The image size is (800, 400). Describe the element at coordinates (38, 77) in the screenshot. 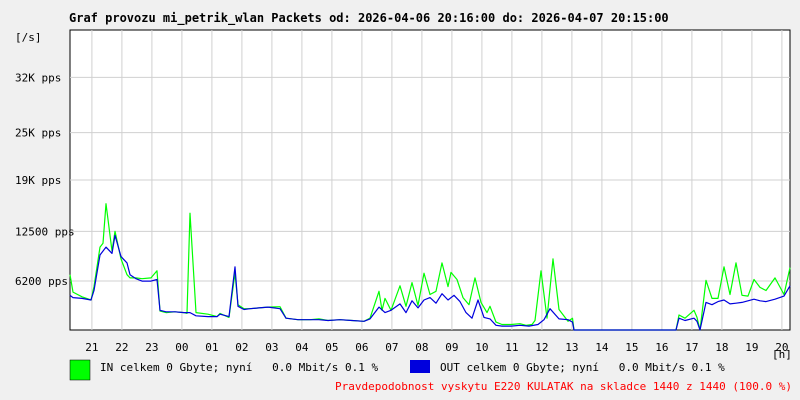

I see `y-tick-label: 32K pps` at that location.